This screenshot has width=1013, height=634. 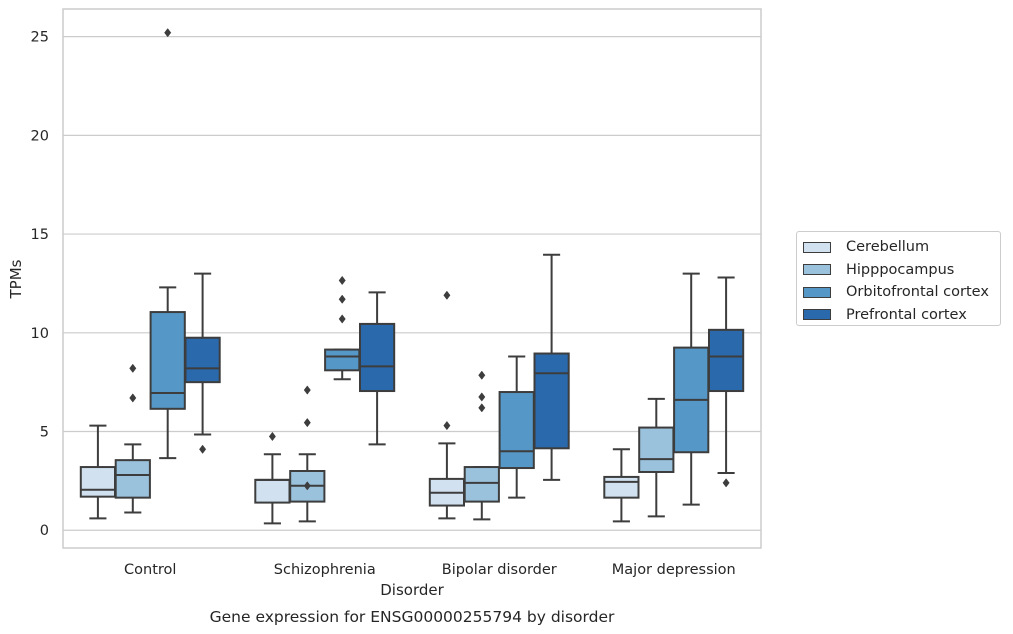 What do you see at coordinates (917, 292) in the screenshot?
I see `legend-label: Orbitofrontal cortex` at bounding box center [917, 292].